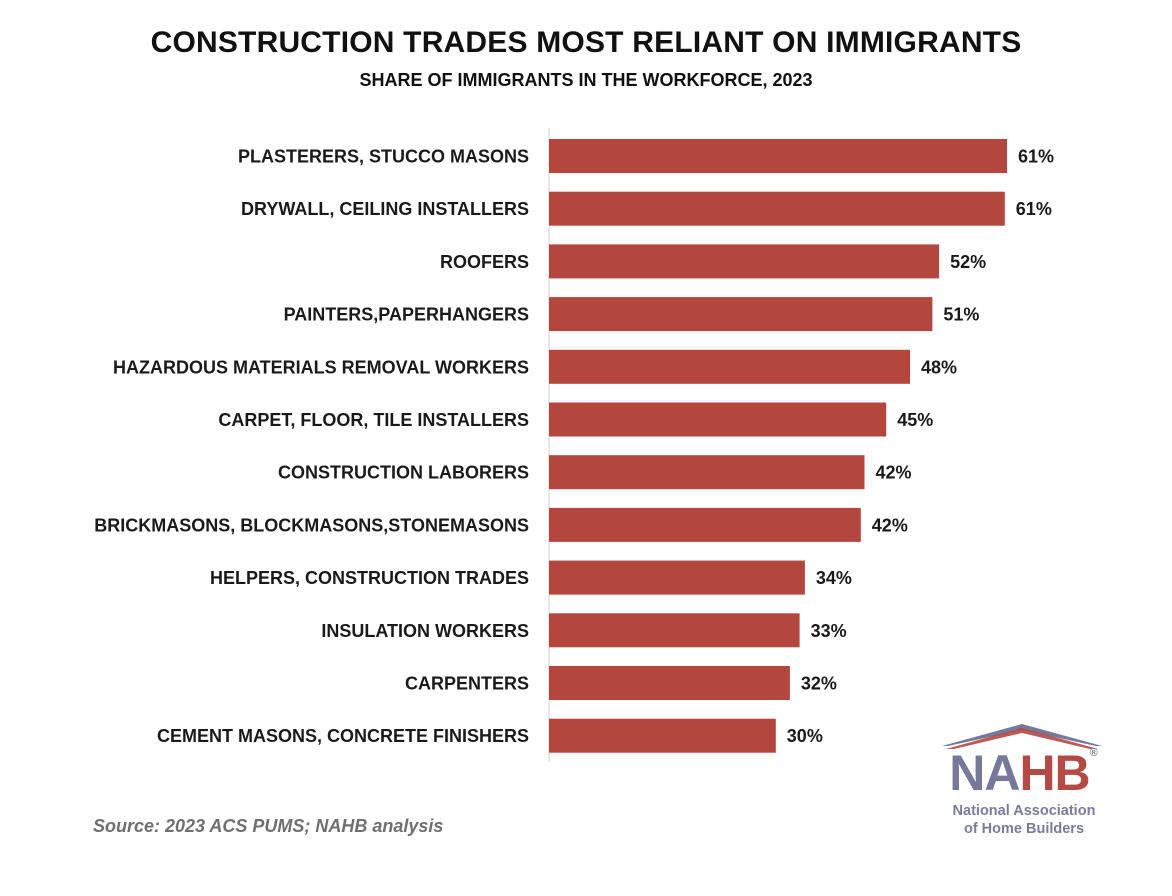 The height and width of the screenshot is (896, 1172). I want to click on category-label: CARPENTERS, so click(467, 684).